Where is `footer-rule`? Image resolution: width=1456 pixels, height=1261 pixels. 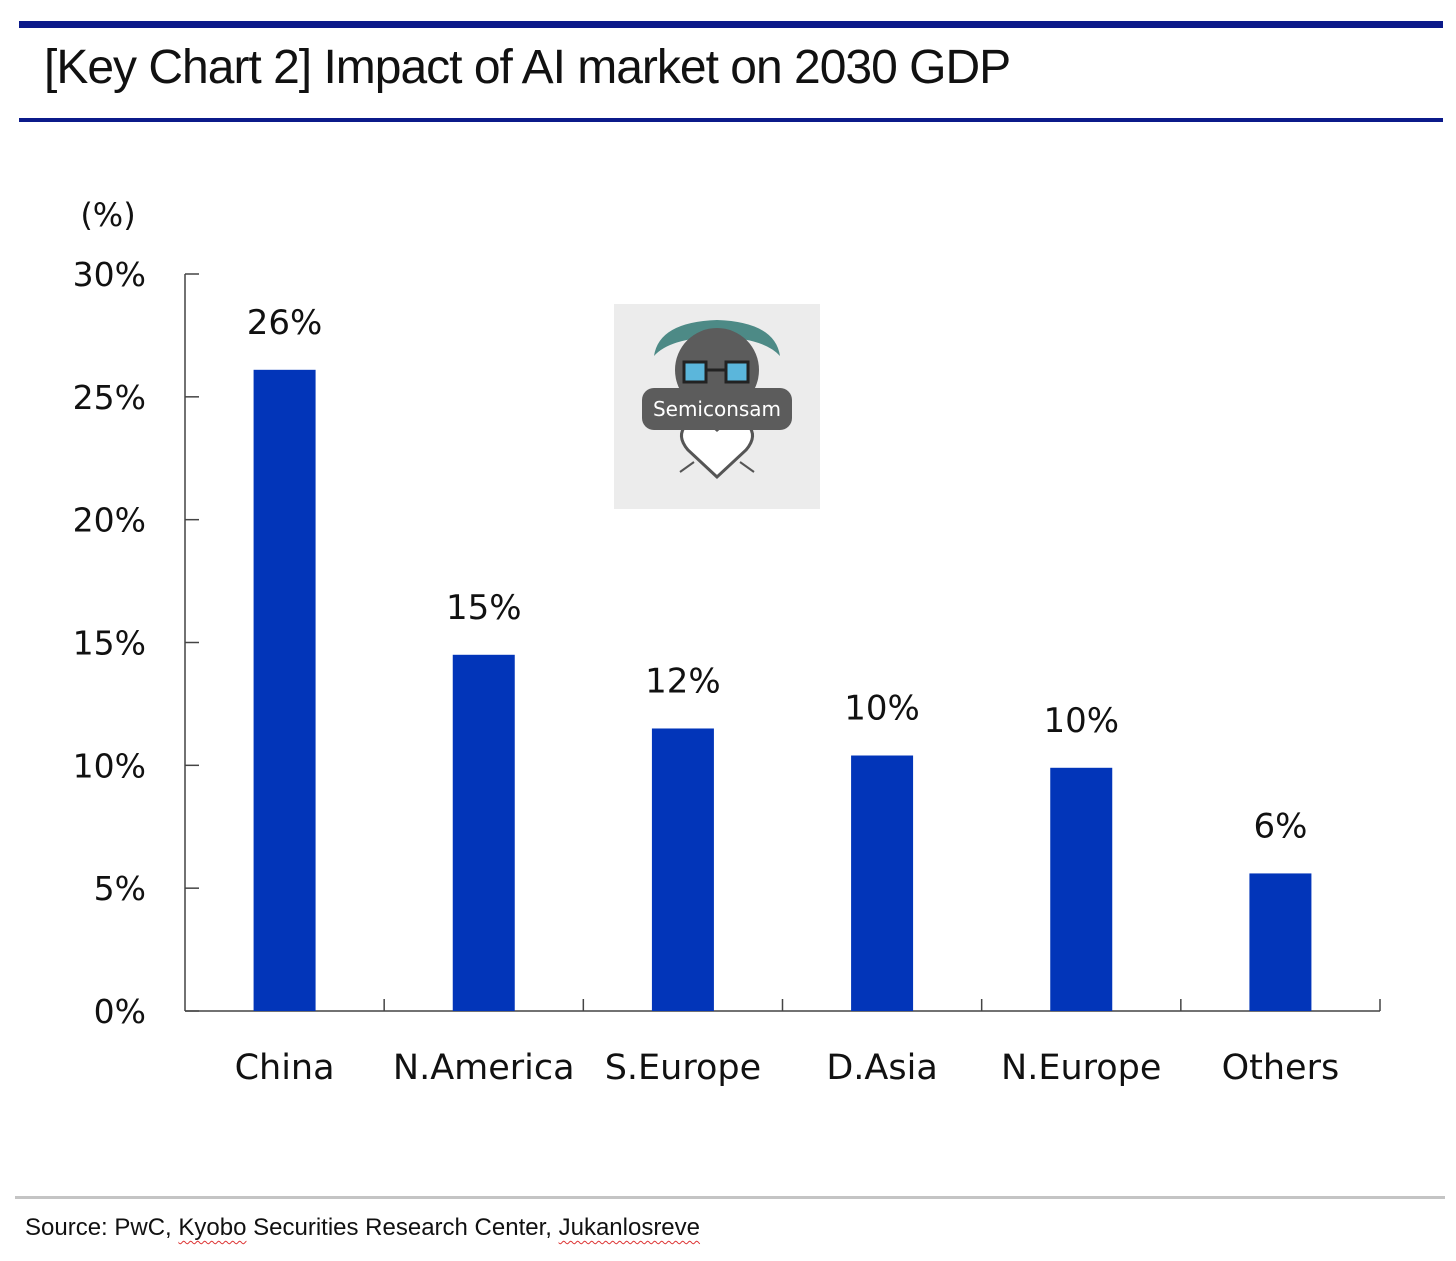
footer-rule is located at coordinates (730, 1197).